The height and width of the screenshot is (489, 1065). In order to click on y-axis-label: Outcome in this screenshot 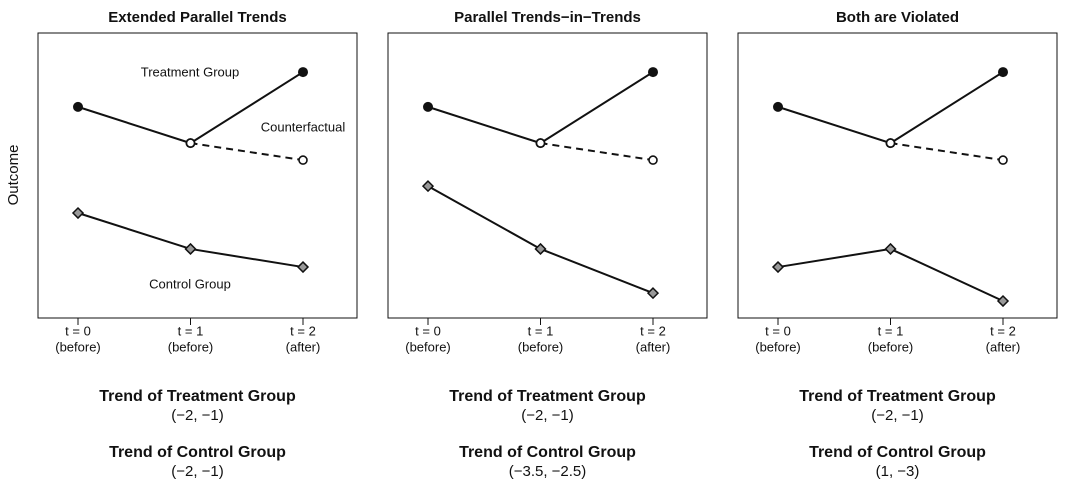, I will do `click(13, 175)`.